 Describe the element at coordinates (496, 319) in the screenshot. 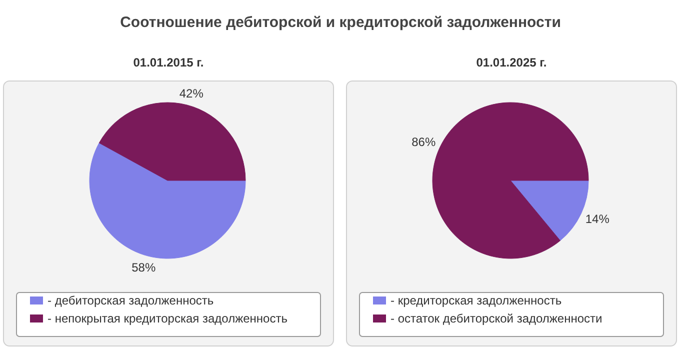

I see `legend-label: - остаток дебиторской задолженности` at that location.